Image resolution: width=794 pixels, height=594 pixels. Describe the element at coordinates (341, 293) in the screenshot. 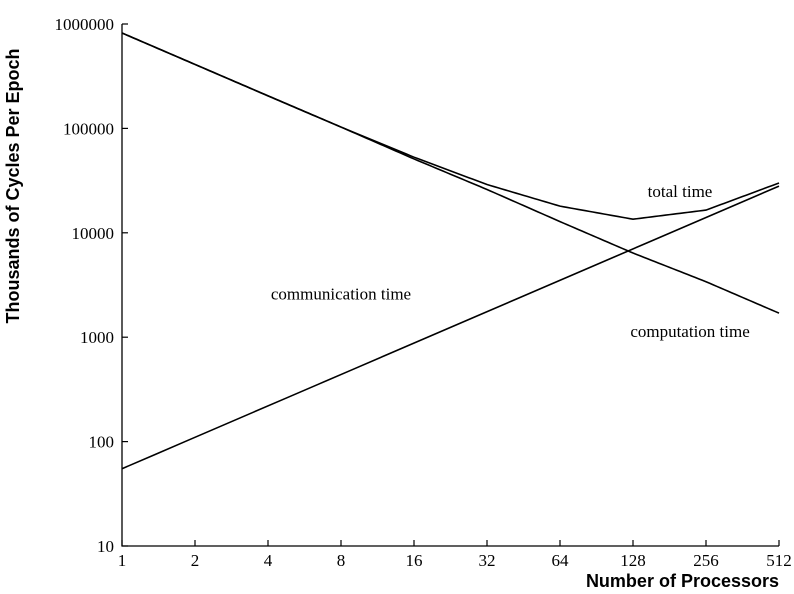

I see `annotation-communication-time: communication time` at that location.